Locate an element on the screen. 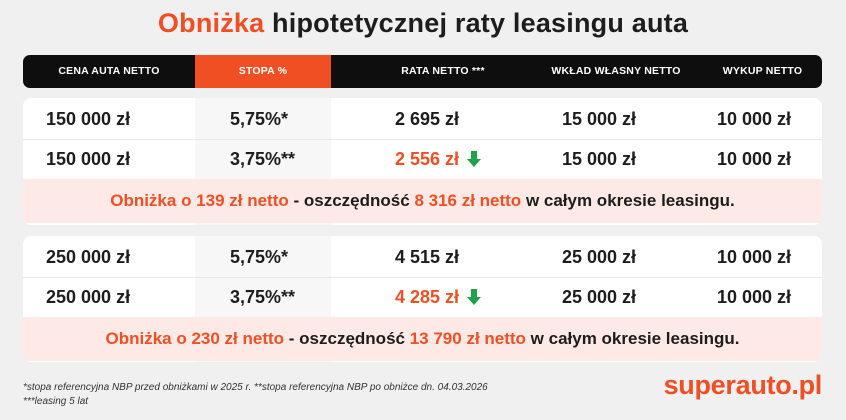  installment-cell-reduced: 2 556 zł is located at coordinates (438, 159).